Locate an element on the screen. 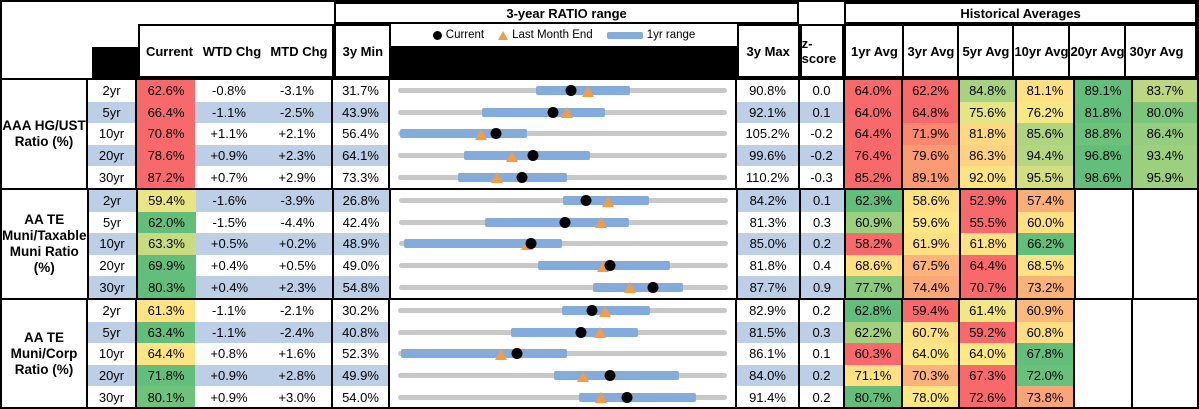 The width and height of the screenshot is (1199, 409). wtd-chg-cell: +0.9% is located at coordinates (229, 375).